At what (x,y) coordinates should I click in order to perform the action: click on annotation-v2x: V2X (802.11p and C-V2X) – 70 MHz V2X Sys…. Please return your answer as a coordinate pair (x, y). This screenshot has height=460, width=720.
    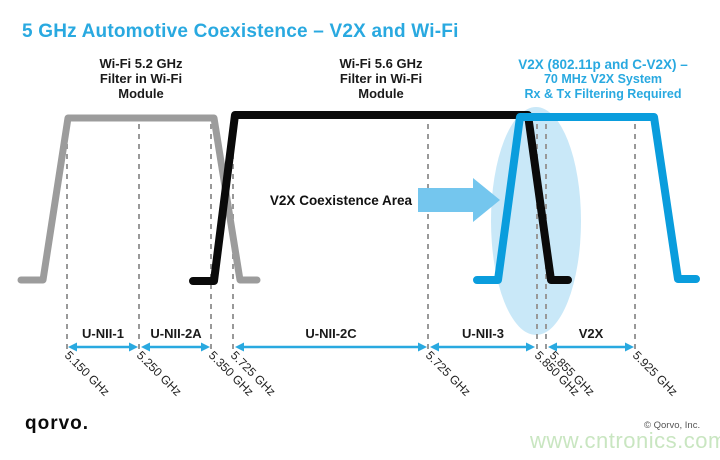
    Looking at the image, I should click on (603, 79).